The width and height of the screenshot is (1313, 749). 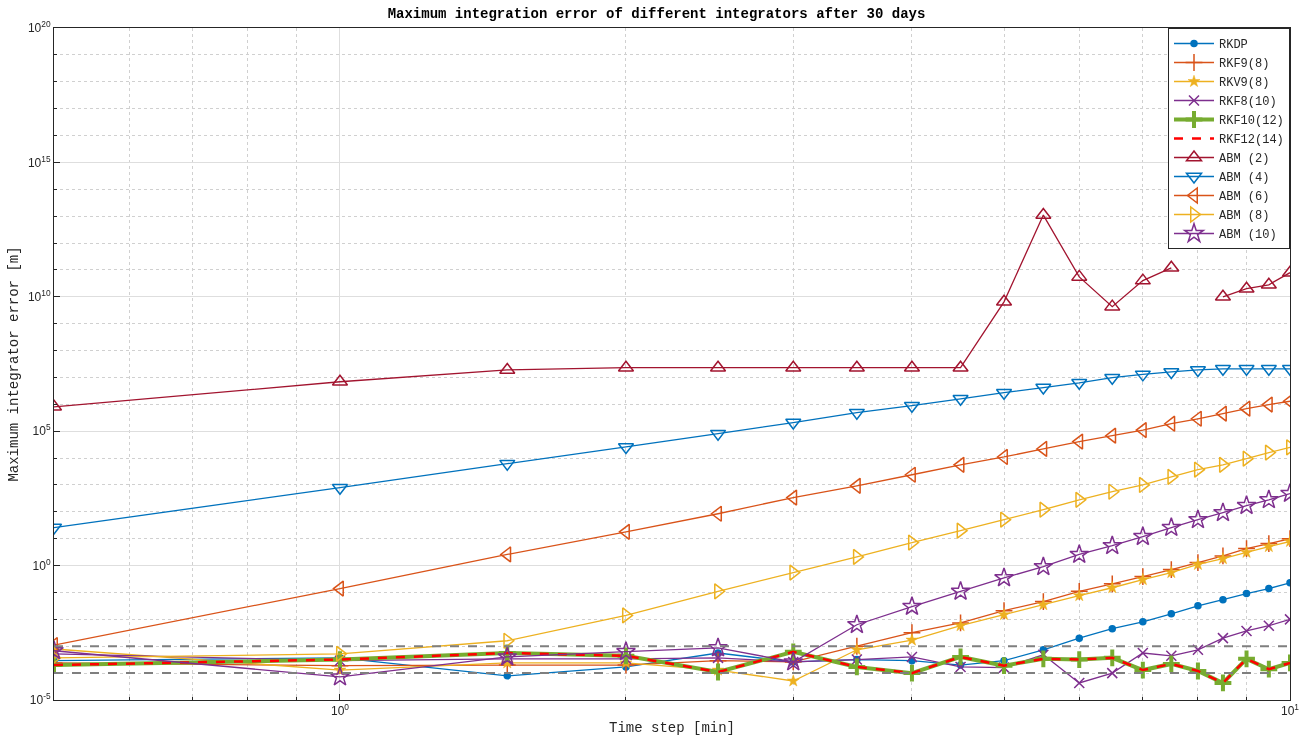 I want to click on x-tick-label: 10$^{1}$, so click(x=1290, y=710).